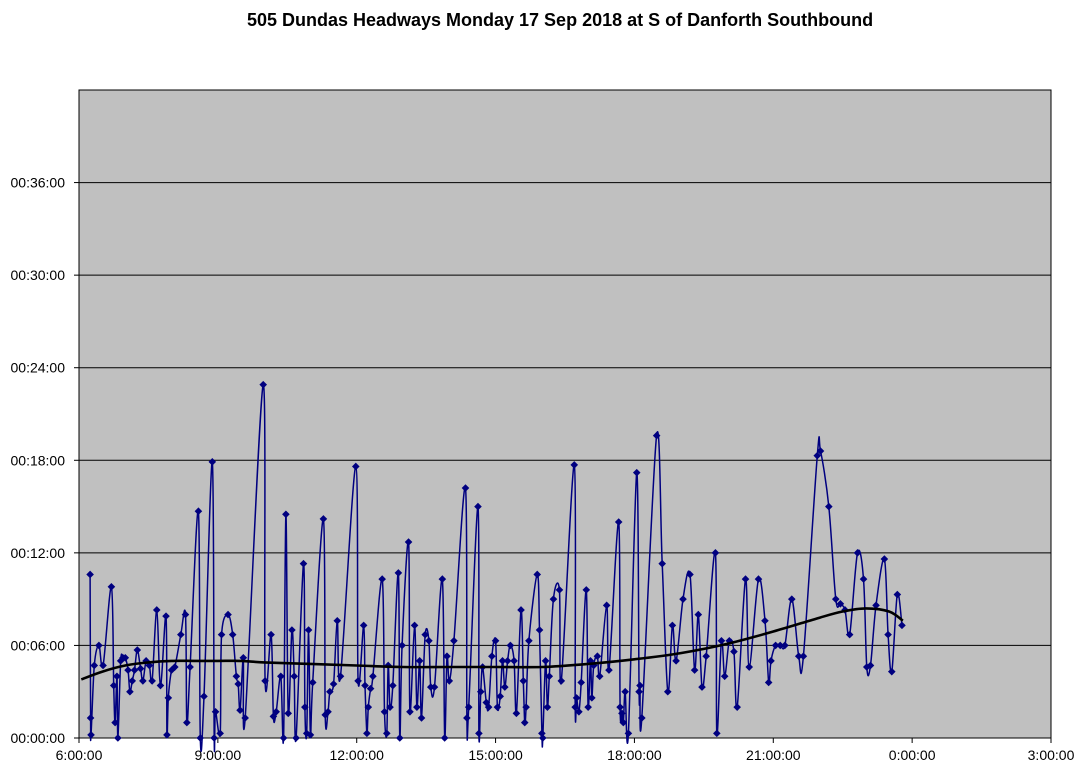 The image size is (1084, 778). I want to click on y-tick-label: 00:06:00, so click(38, 645).